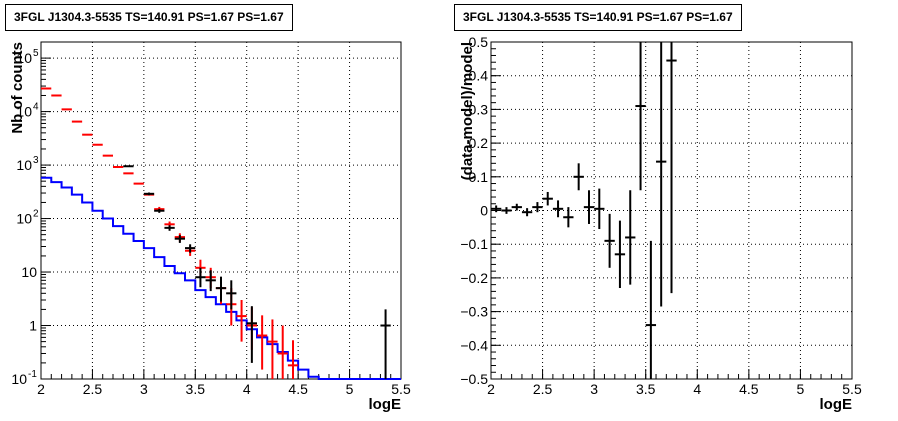  I want to click on left-x-tick-label: 3.5, so click(196, 389).